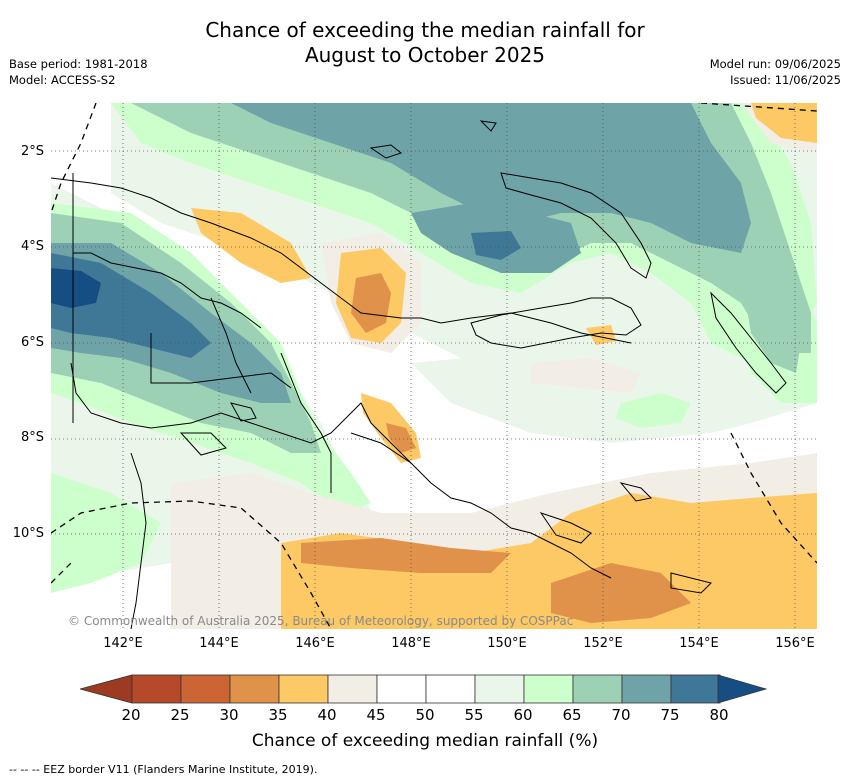  I want to click on base-period: Base period: 1981-2018, so click(78, 64).